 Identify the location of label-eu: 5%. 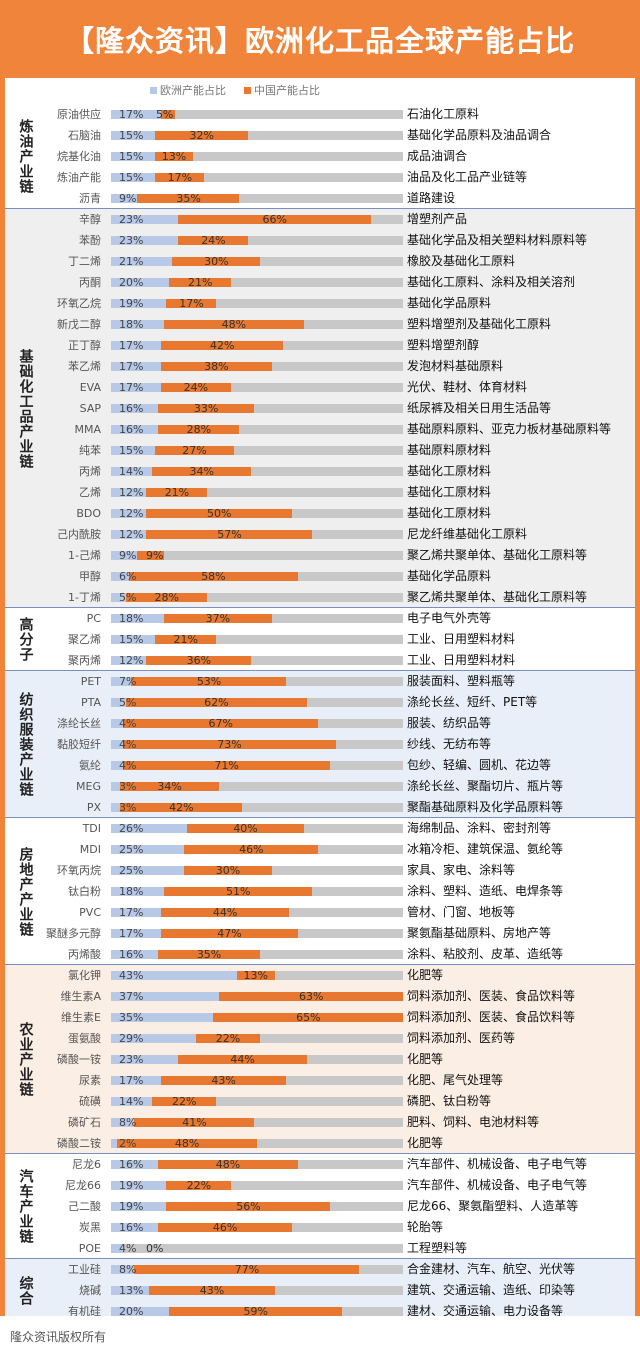
(128, 702).